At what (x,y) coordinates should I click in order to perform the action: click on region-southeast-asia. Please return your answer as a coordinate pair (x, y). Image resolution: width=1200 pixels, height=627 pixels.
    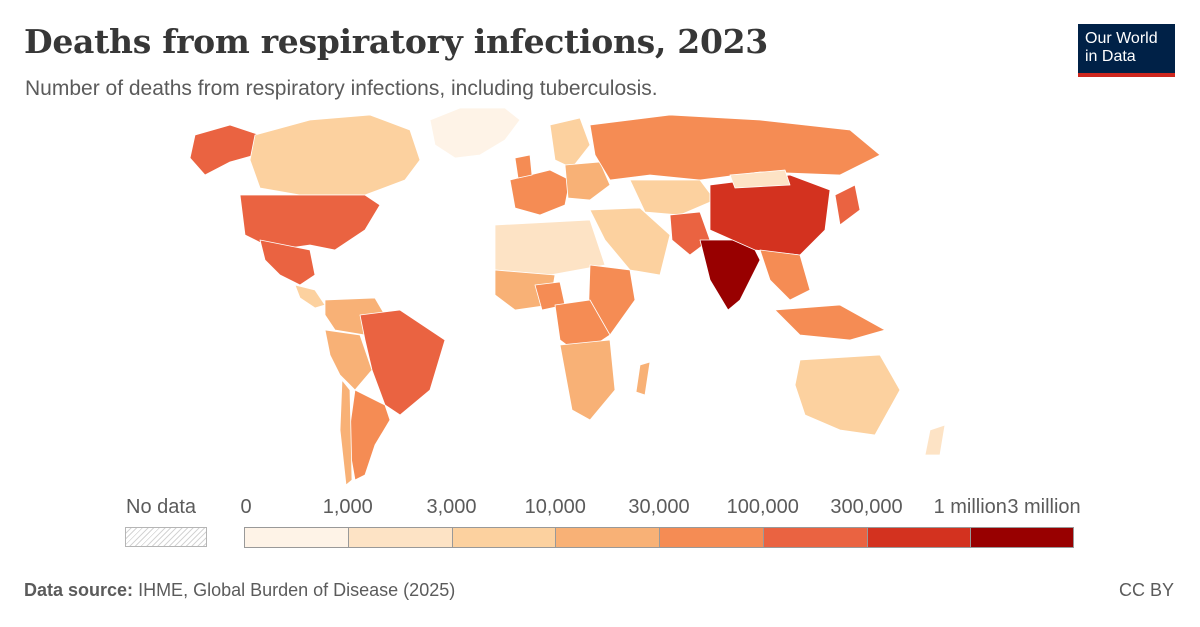
    Looking at the image, I should click on (785, 275).